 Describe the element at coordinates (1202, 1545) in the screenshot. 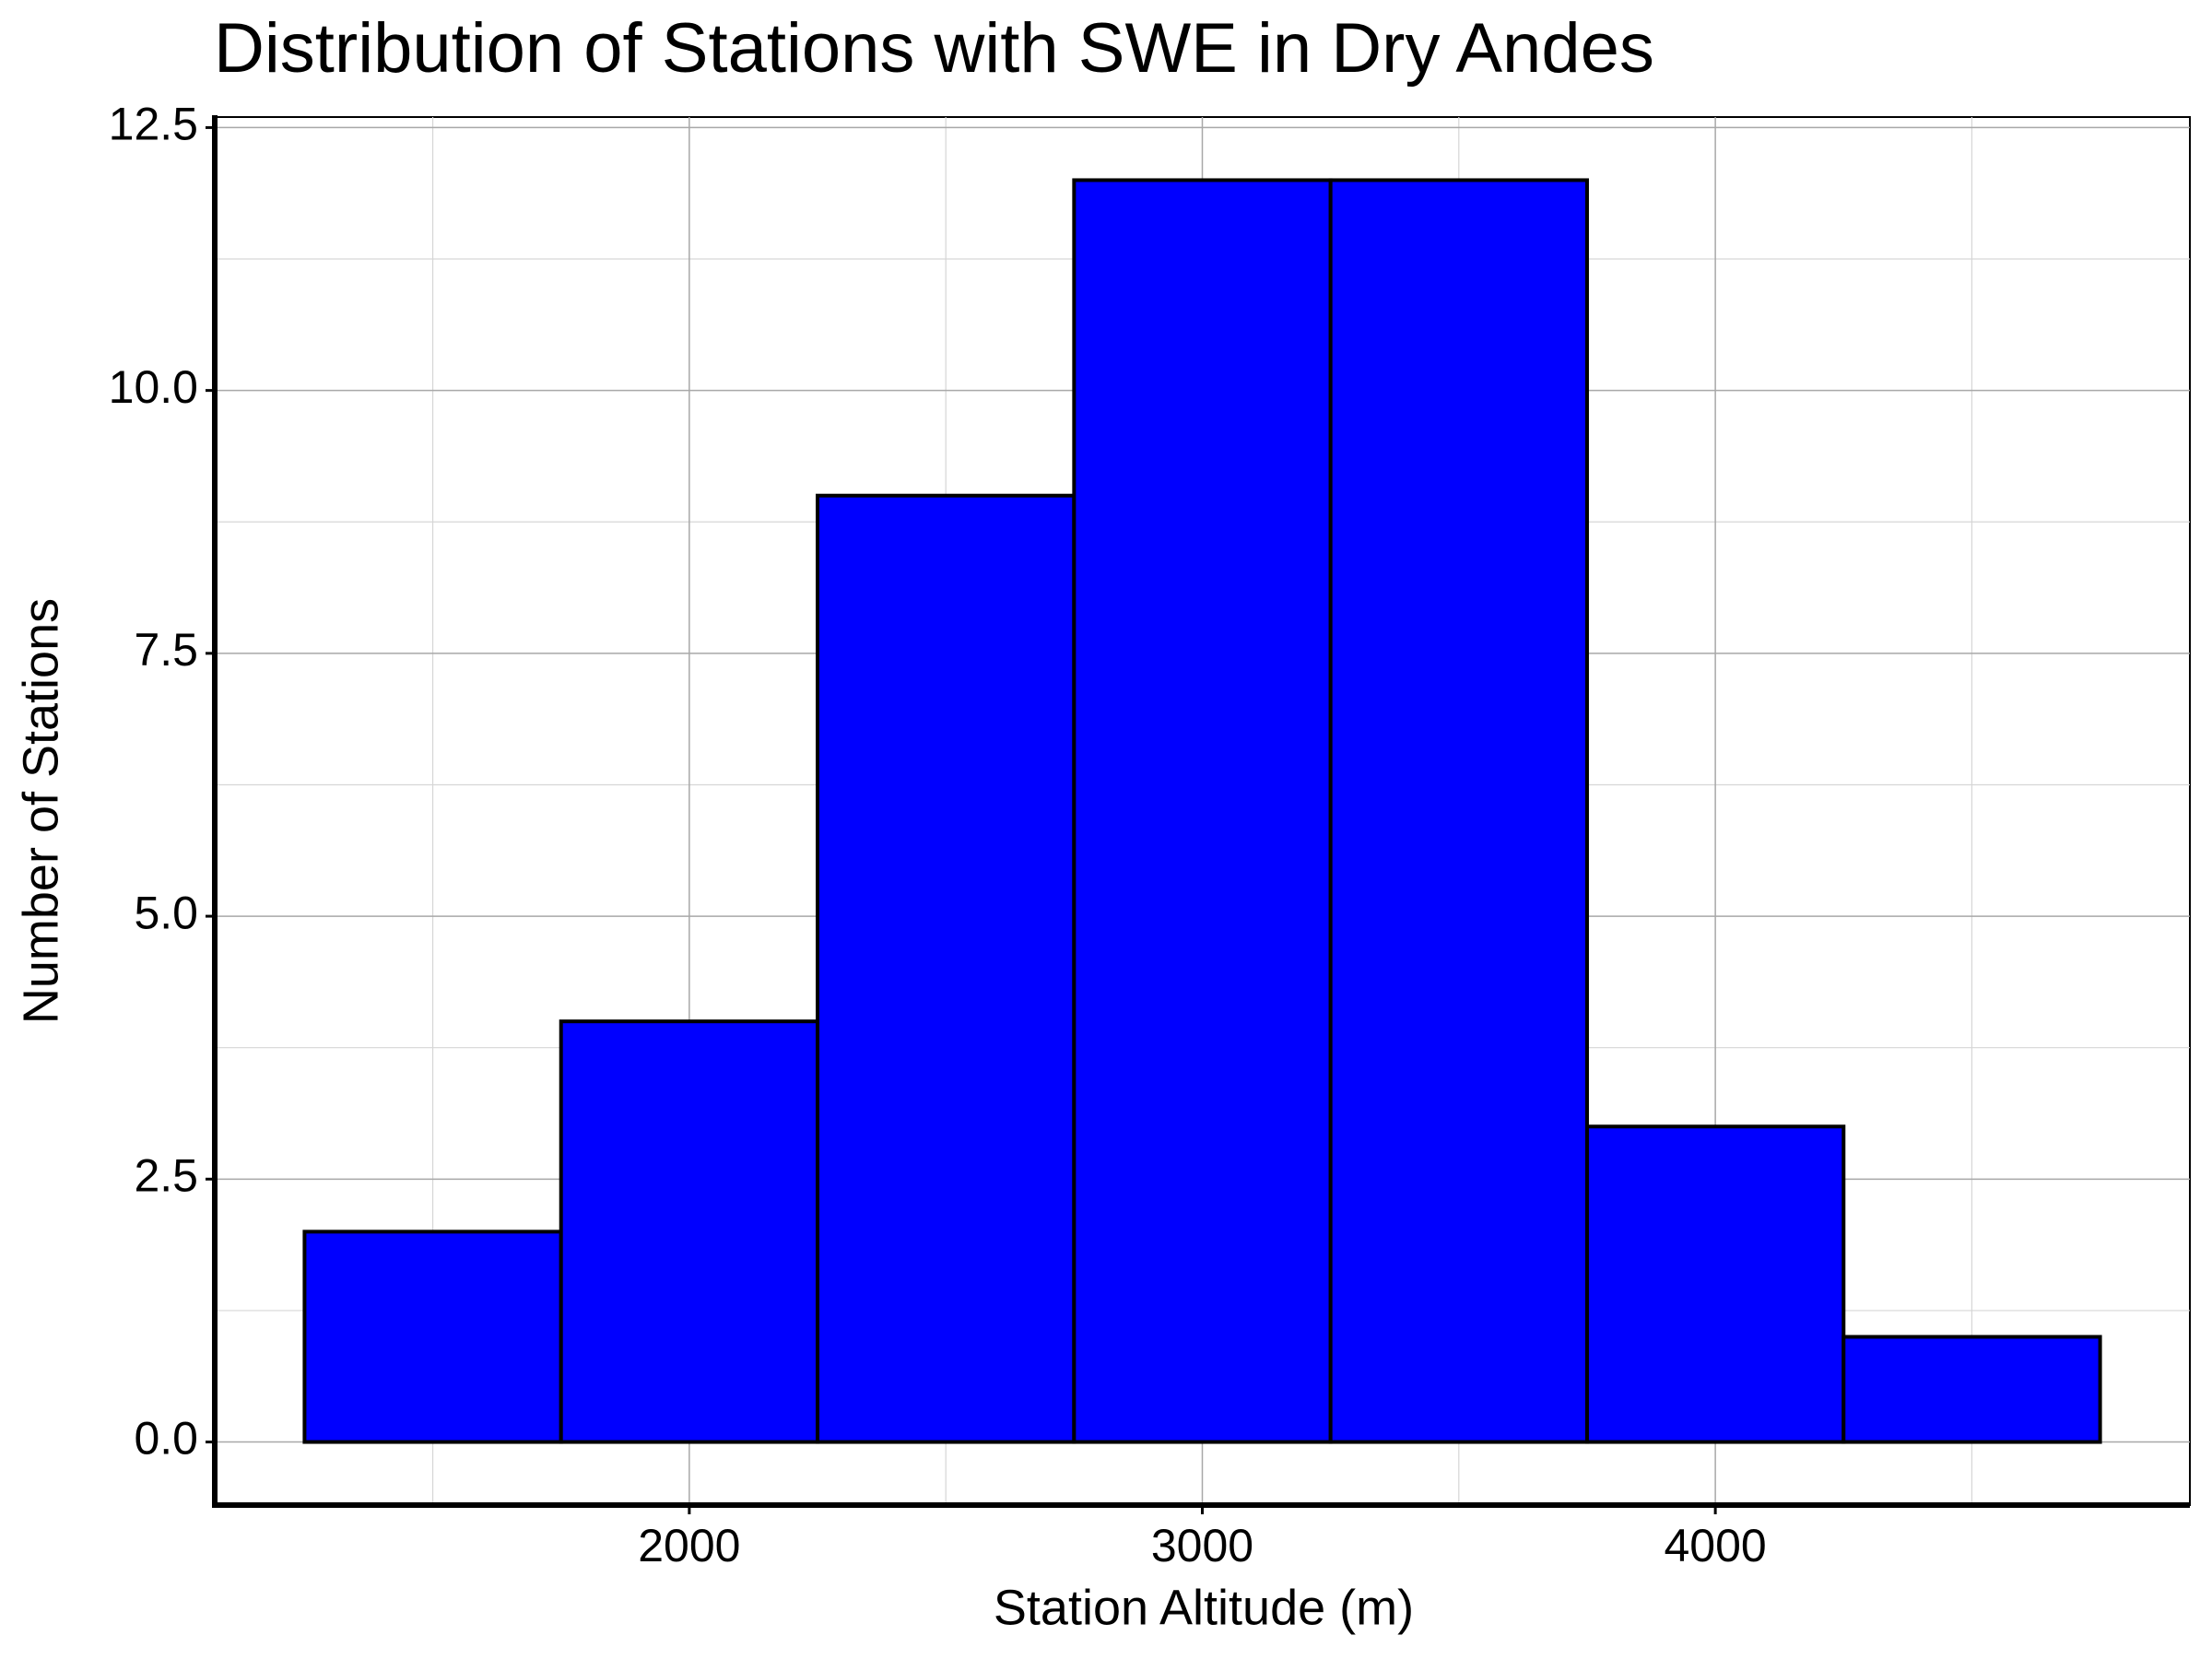

I see `x-tick-label: 3000` at that location.